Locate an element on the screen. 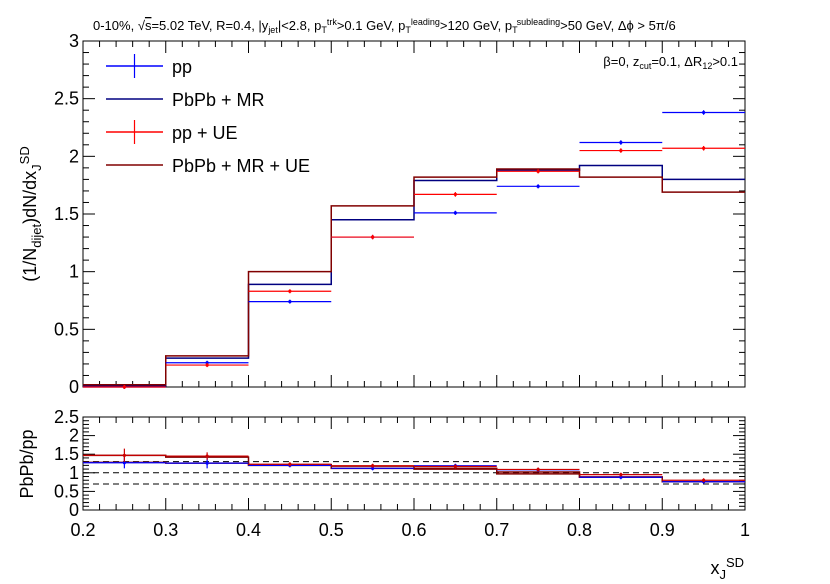 The image size is (830, 584). x-axis-title: xJSD is located at coordinates (727, 568).